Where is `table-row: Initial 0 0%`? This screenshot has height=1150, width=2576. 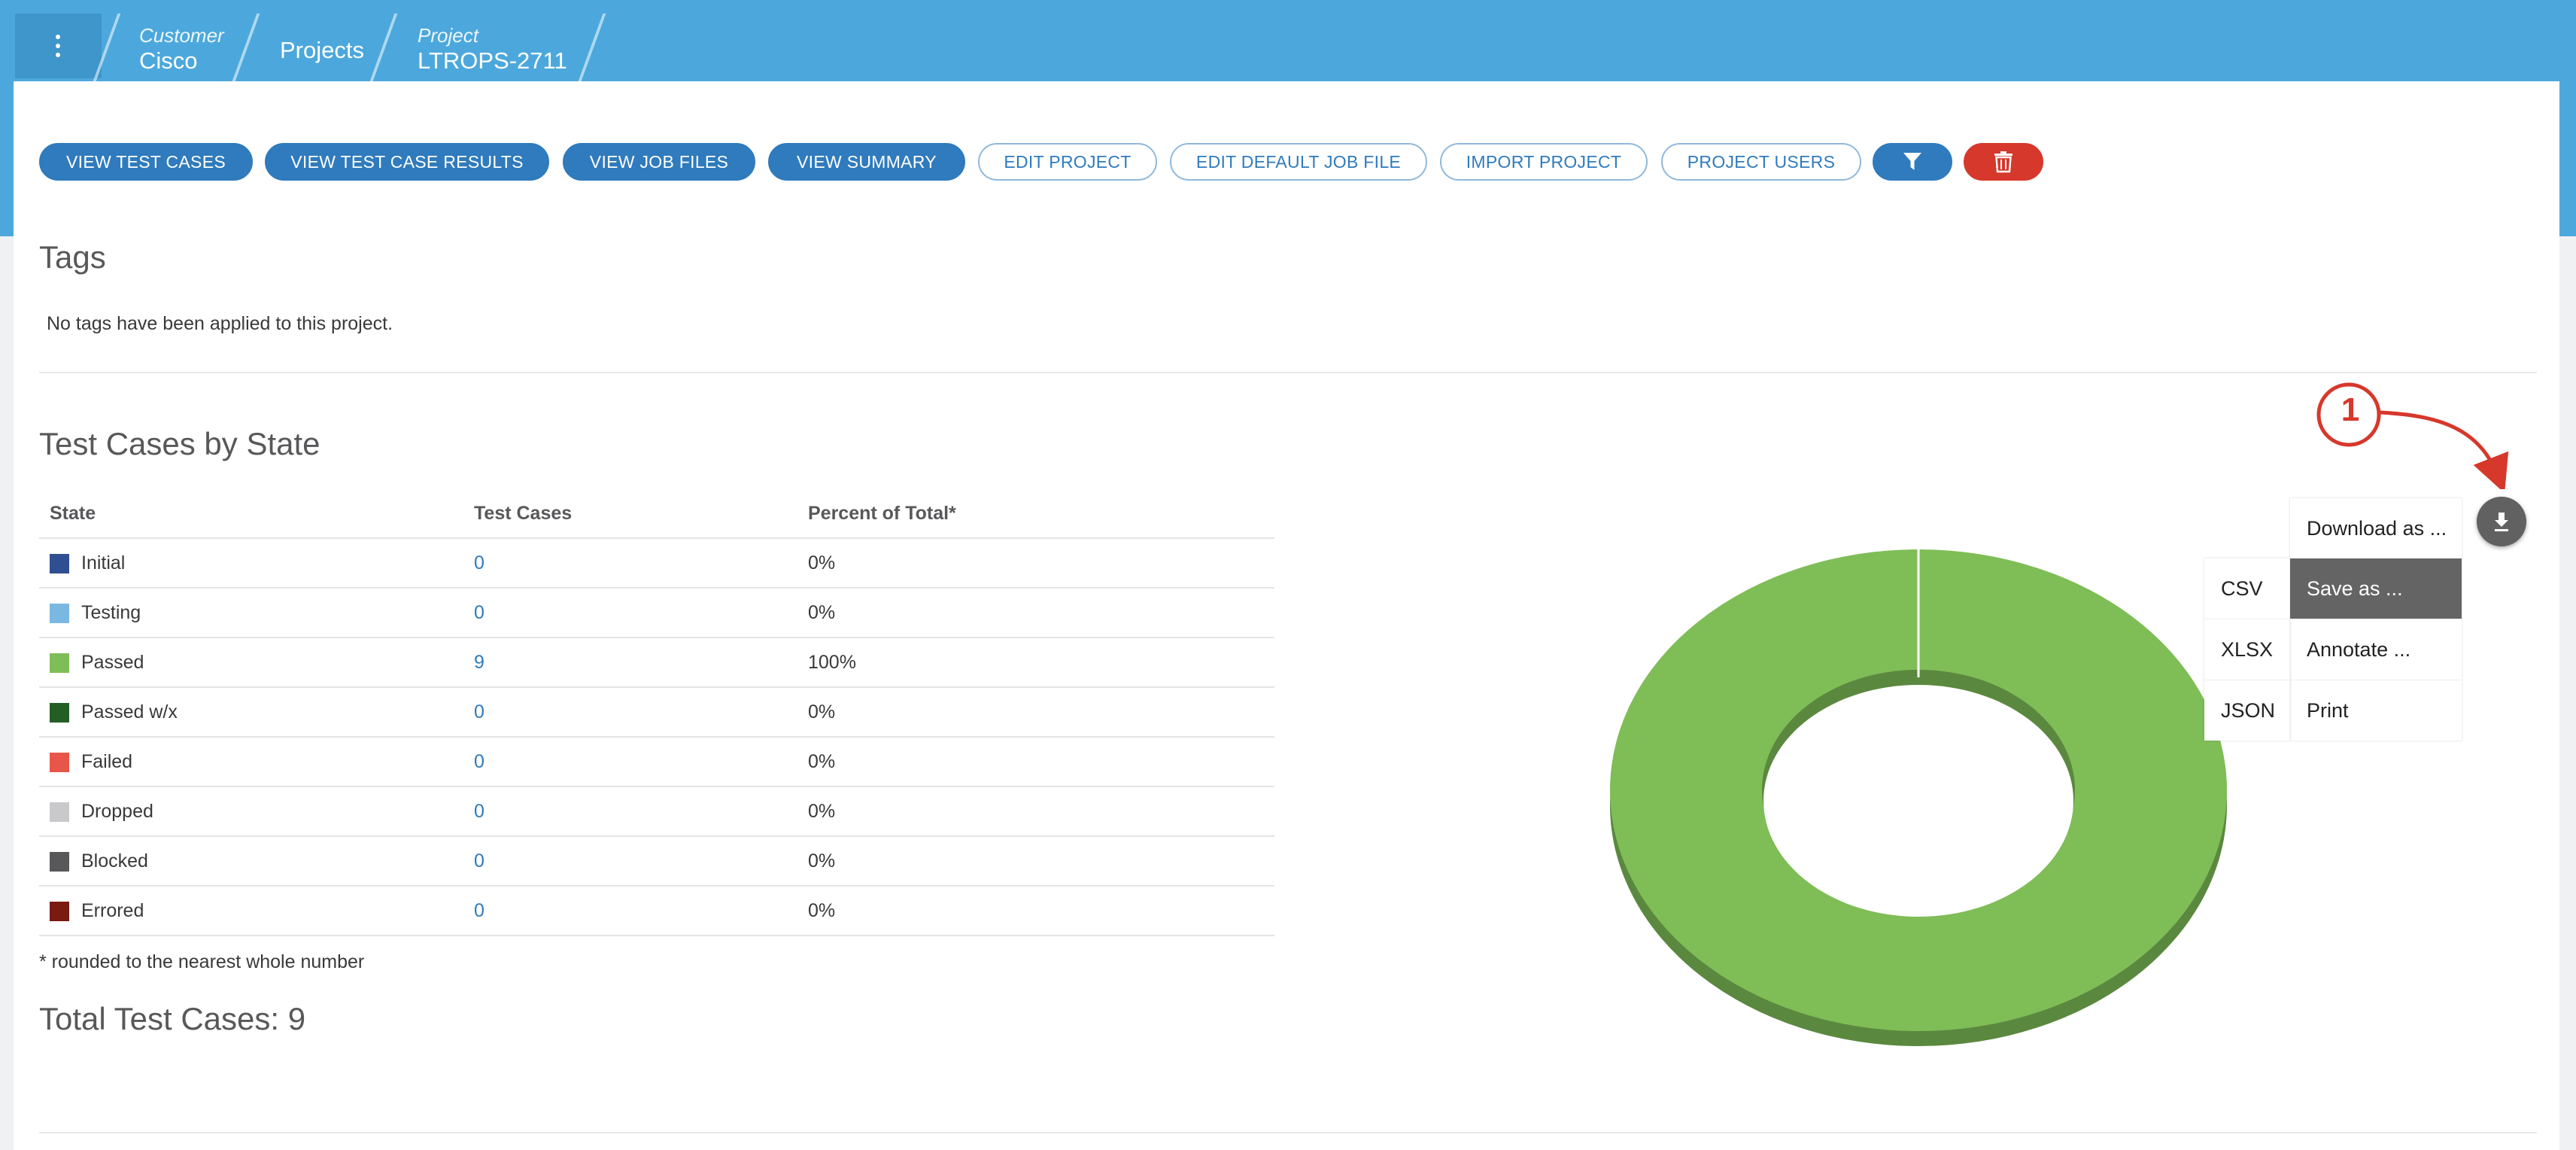
table-row: Initial 0 0% is located at coordinates (656, 563).